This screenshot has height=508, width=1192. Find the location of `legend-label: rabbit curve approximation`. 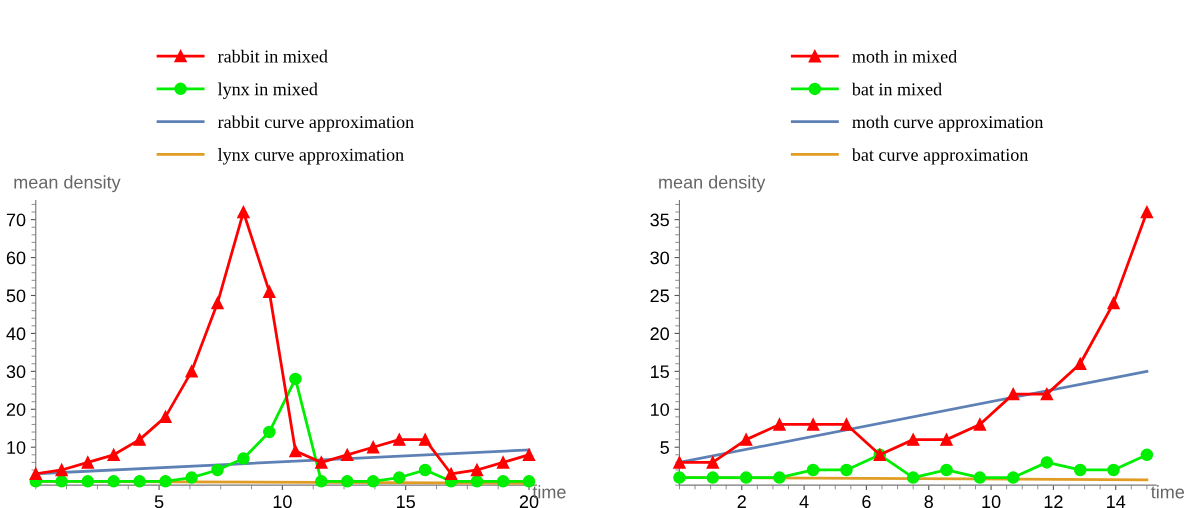

legend-label: rabbit curve approximation is located at coordinates (315, 123).